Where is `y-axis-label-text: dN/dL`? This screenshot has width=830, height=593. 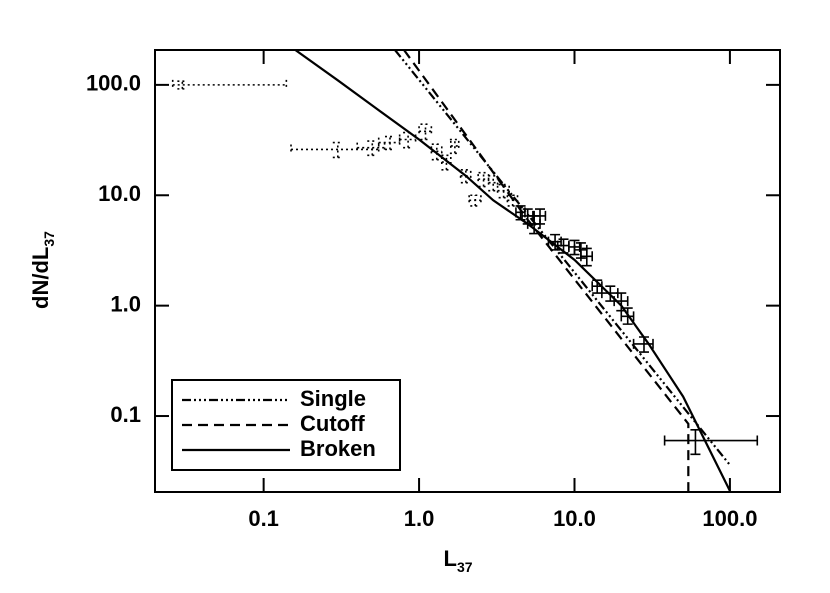 y-axis-label-text: dN/dL is located at coordinates (40, 278).